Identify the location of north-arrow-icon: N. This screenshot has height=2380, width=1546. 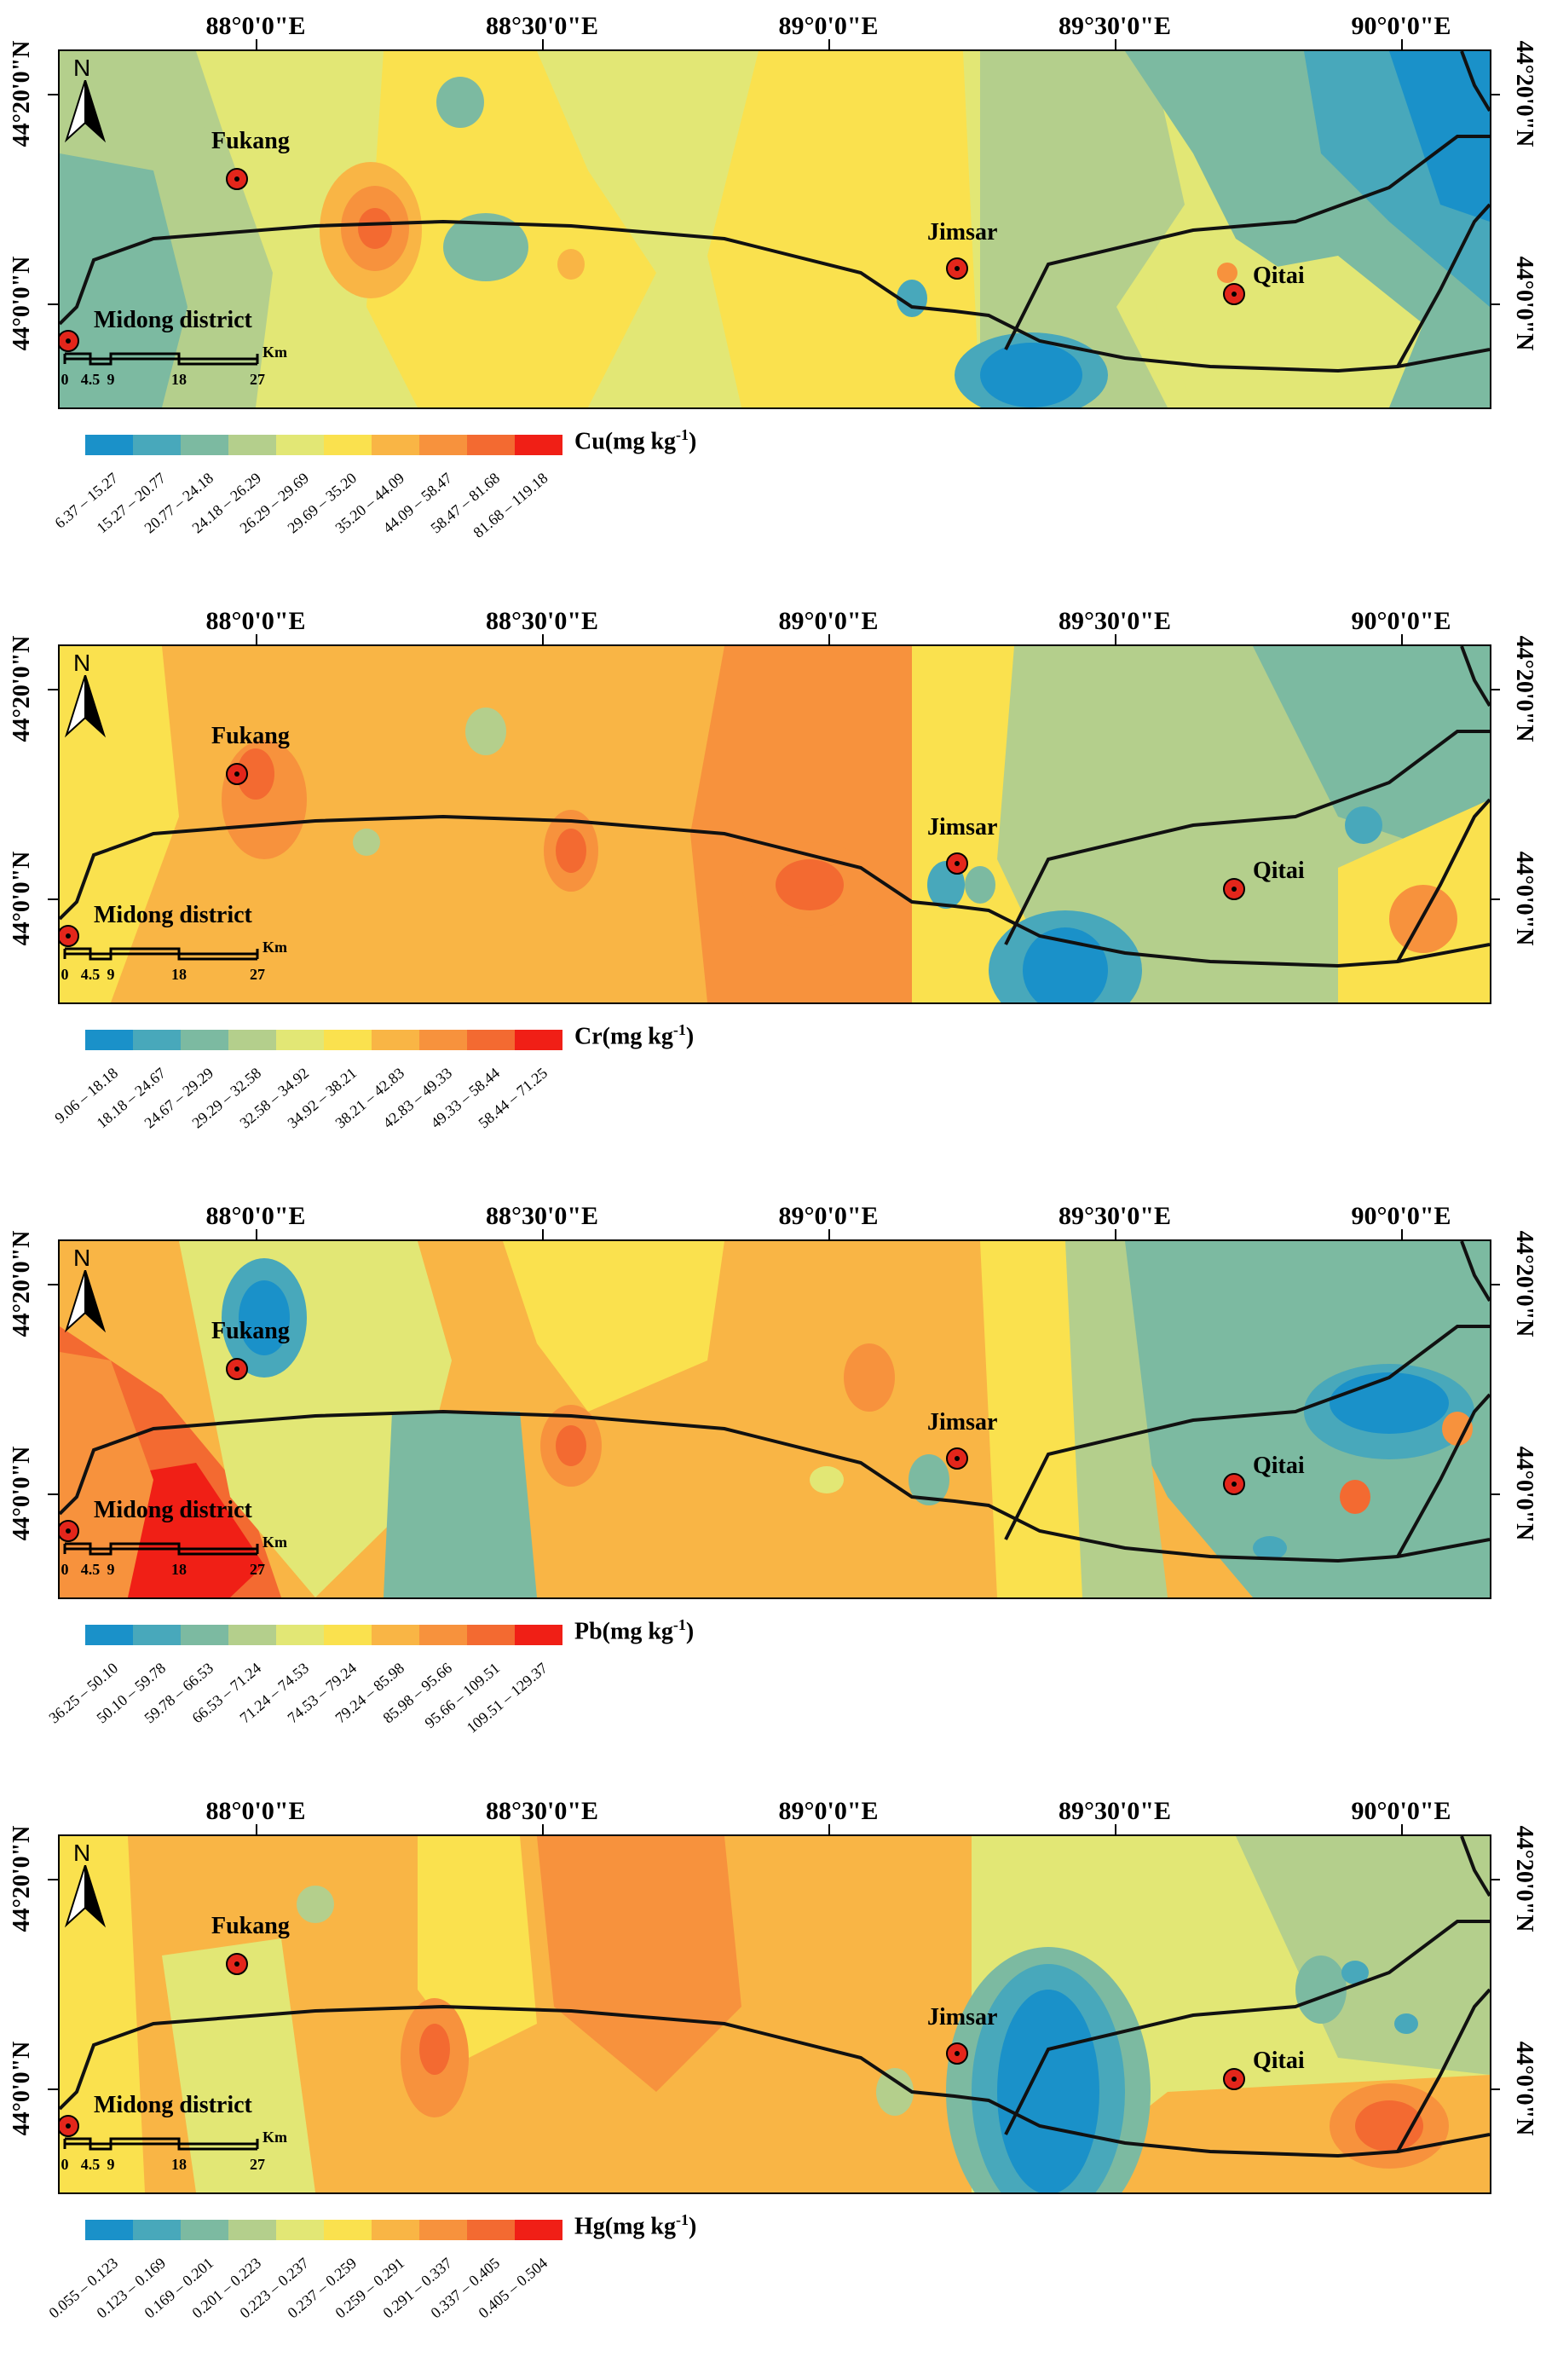
(85, 696).